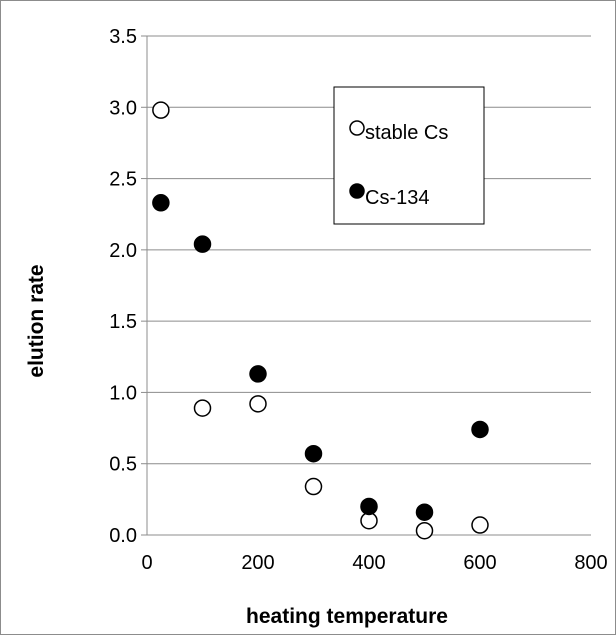 The image size is (616, 635). I want to click on x-tick-label: 200, so click(257, 563).